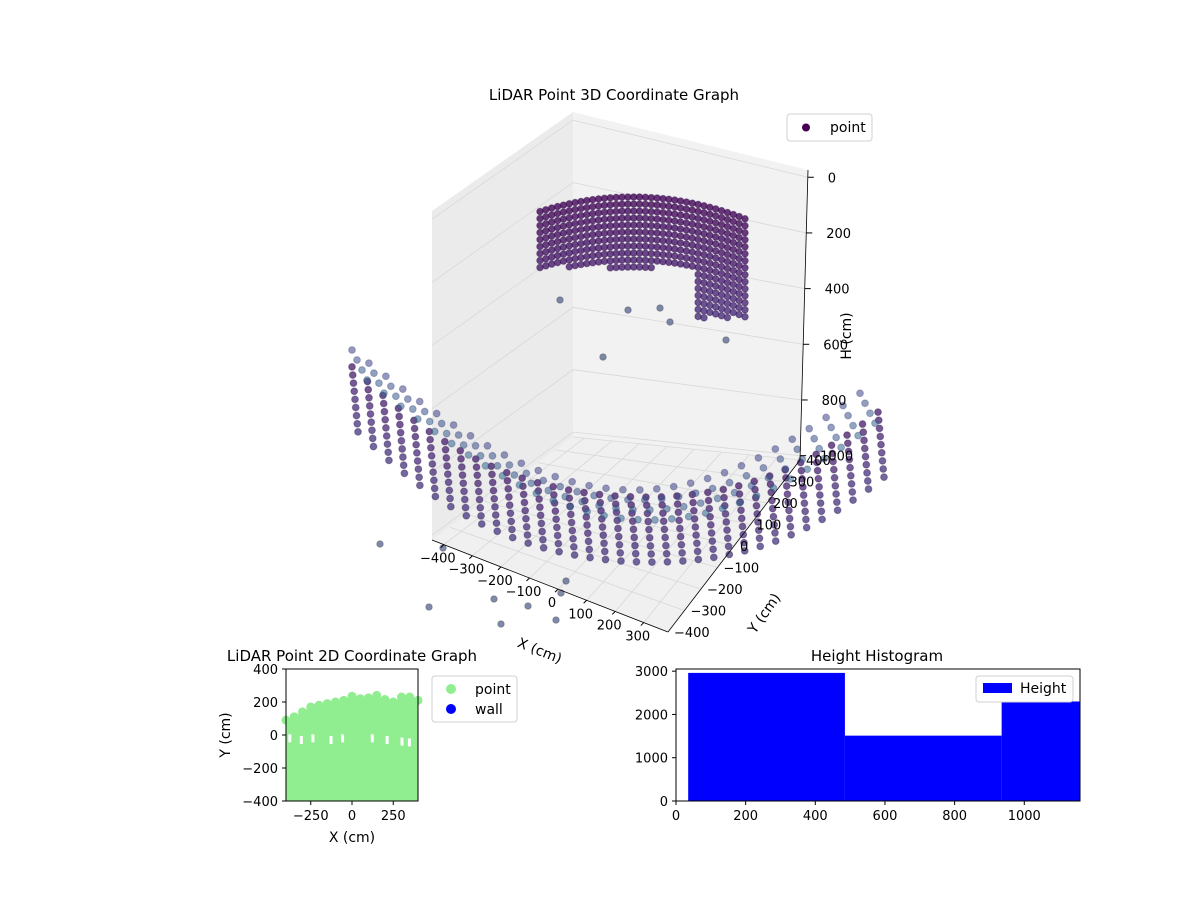 Image resolution: width=1200 pixels, height=900 pixels. I want to click on grid-line-z, so click(619, 232).